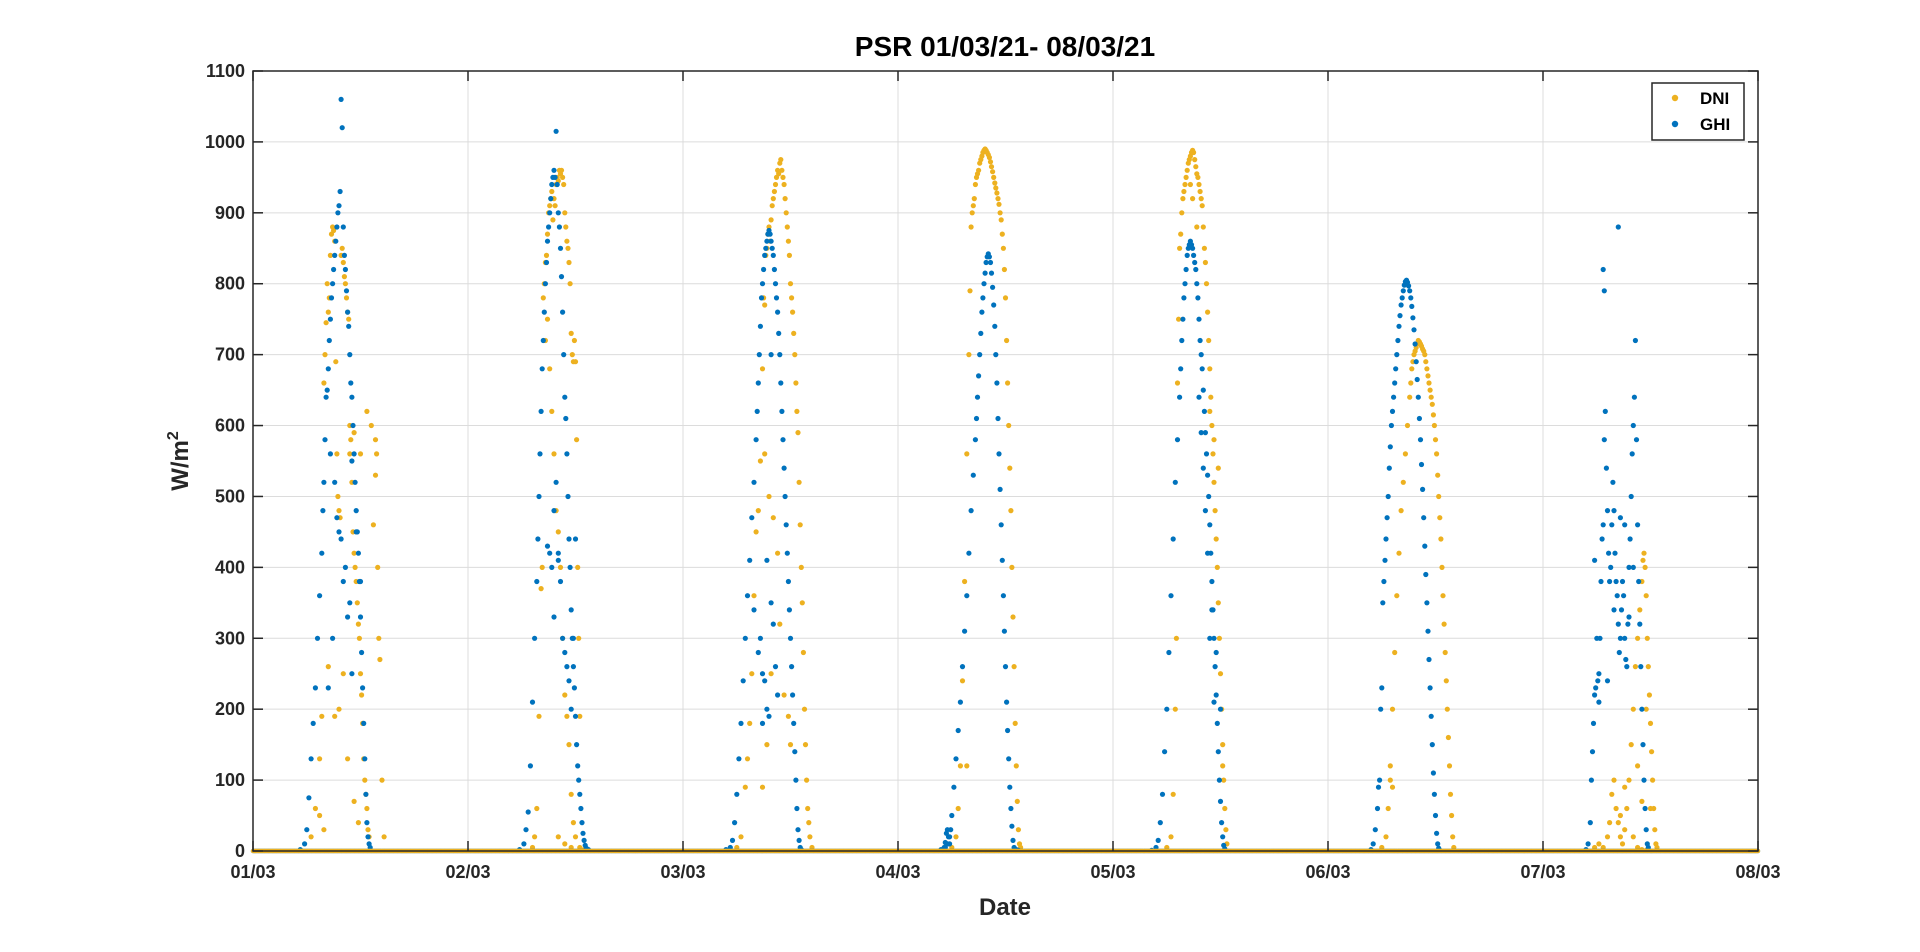  Describe the element at coordinates (230, 638) in the screenshot. I see `y-tick-label-3: 300` at that location.